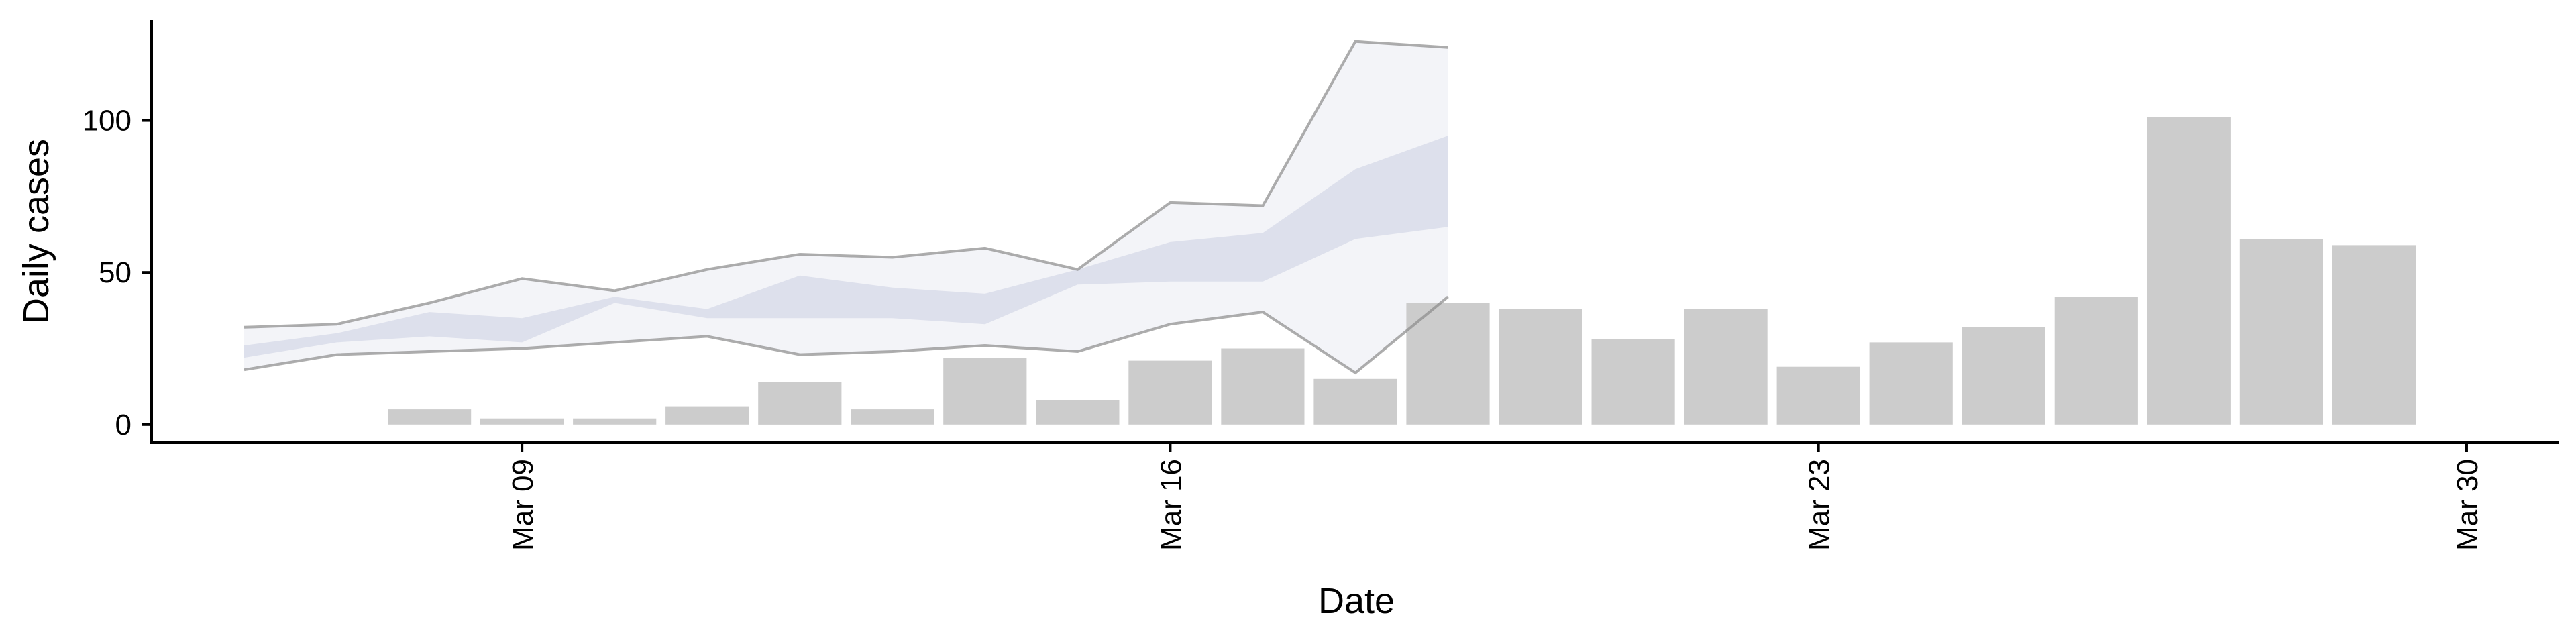 The width and height of the screenshot is (2576, 644). What do you see at coordinates (107, 121) in the screenshot?
I see `y-tick-label: 100` at bounding box center [107, 121].